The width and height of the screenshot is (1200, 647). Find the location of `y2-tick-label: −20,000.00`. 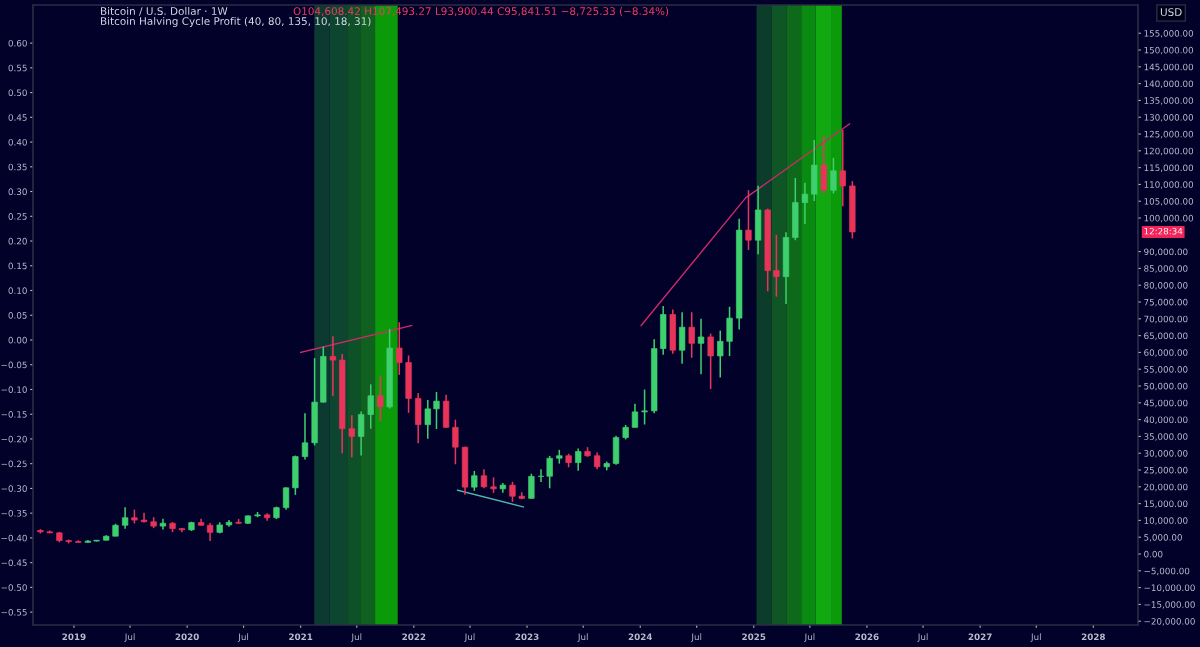

y2-tick-label: −20,000.00 is located at coordinates (1169, 622).